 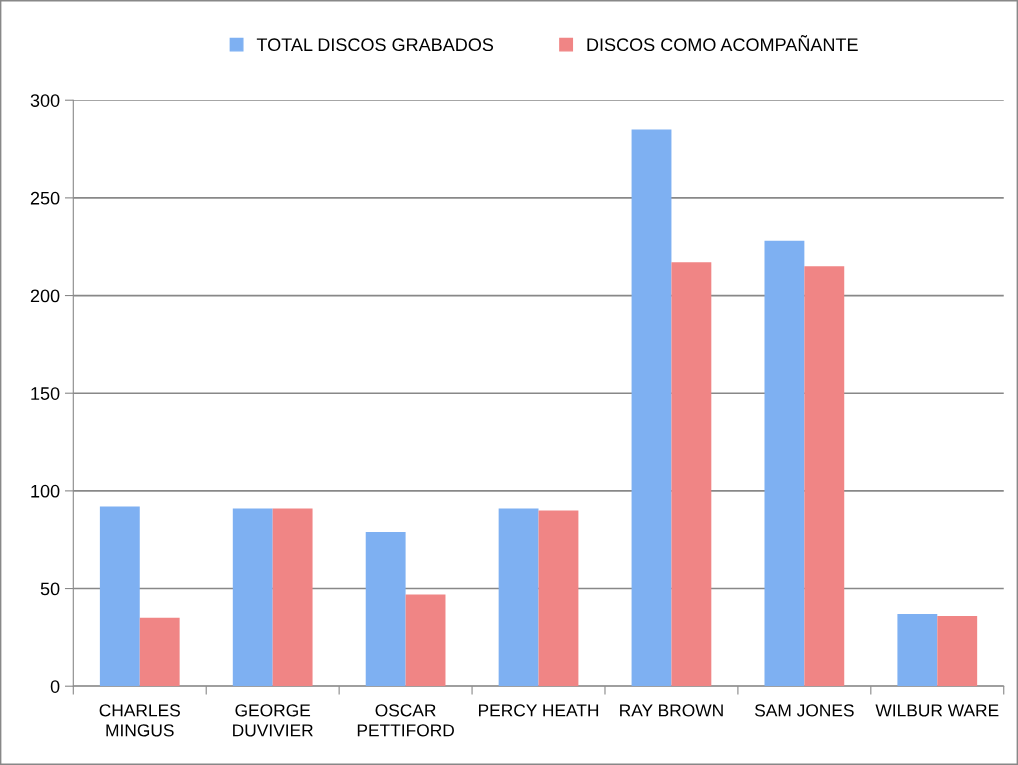 What do you see at coordinates (55, 686) in the screenshot?
I see `y-tick-label: 0` at bounding box center [55, 686].